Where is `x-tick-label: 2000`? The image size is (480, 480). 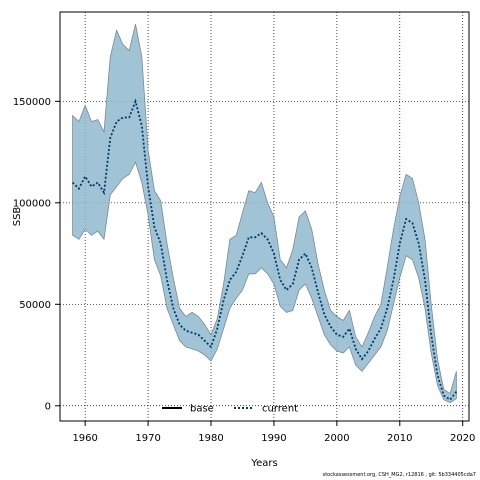 x-tick-label: 2000 is located at coordinates (336, 438).